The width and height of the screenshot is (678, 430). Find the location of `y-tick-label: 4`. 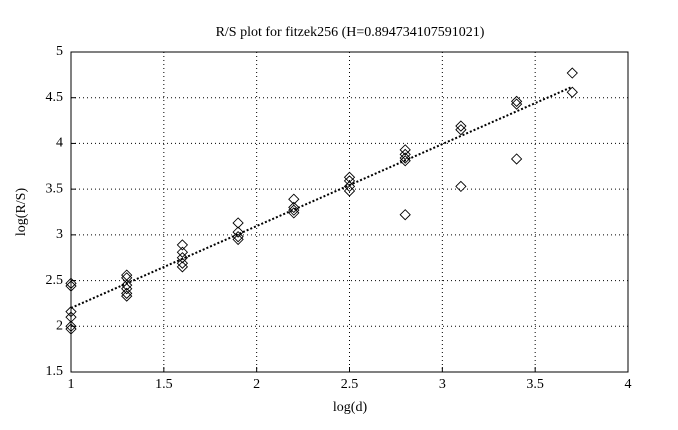

y-tick-label: 4 is located at coordinates (59, 143).